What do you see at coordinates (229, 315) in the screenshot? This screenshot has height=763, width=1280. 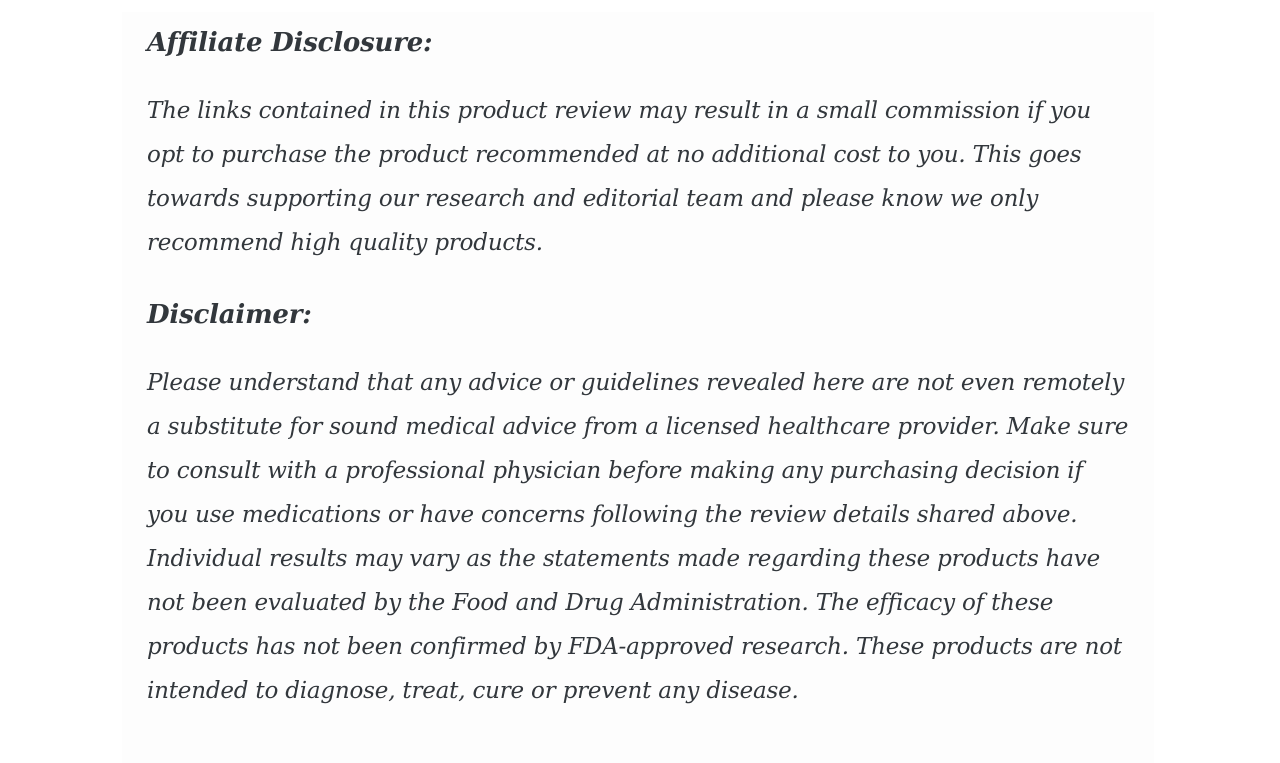 I see `disclaimer-heading: Disclaimer:` at bounding box center [229, 315].